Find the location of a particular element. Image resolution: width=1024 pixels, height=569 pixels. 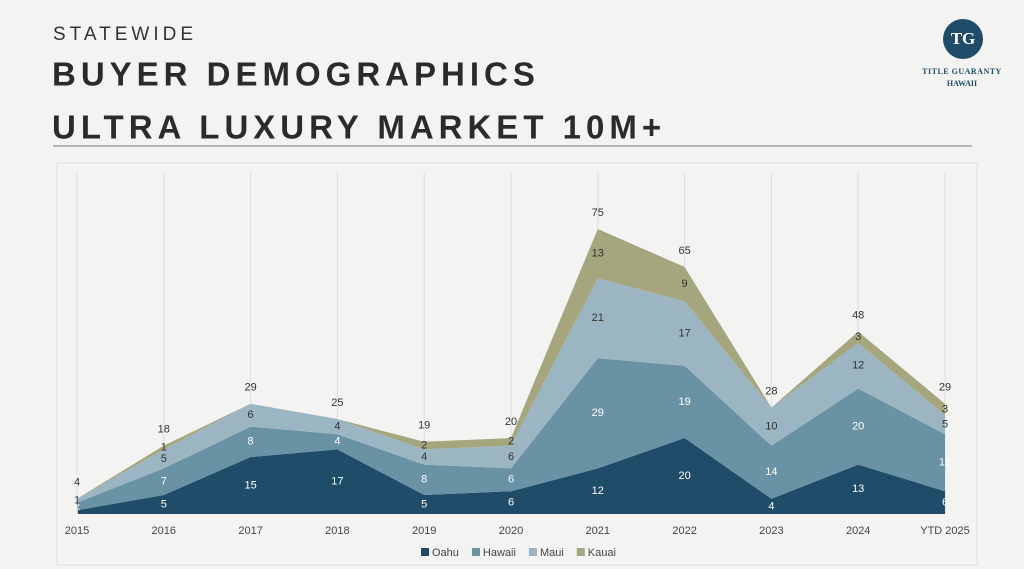

x-tick-label: 2016 is located at coordinates (164, 531).